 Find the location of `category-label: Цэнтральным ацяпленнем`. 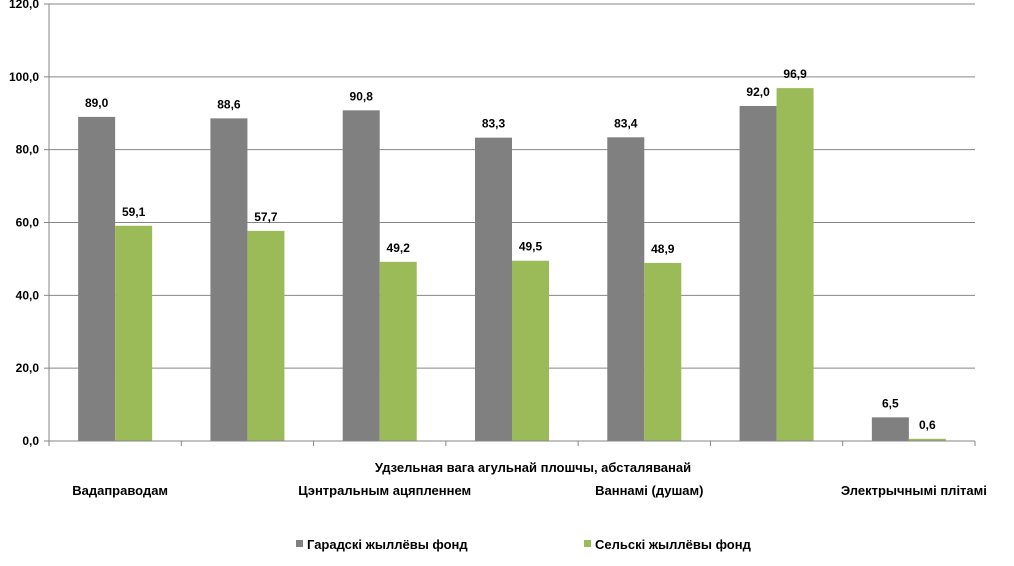

category-label: Цэнтральным ацяпленнем is located at coordinates (384, 490).